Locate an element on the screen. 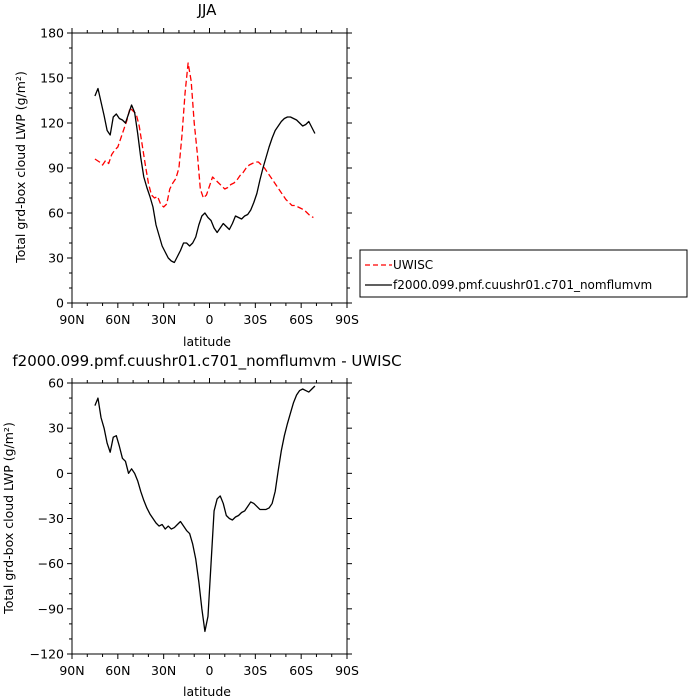 The width and height of the screenshot is (700, 700). chart-top-series is located at coordinates (205, 163).